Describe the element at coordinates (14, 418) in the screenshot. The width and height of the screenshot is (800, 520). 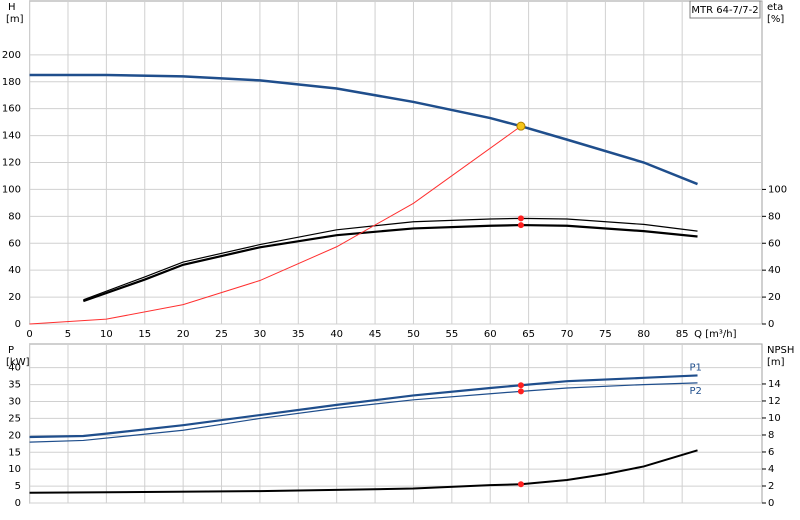
I see `y-tick-label: 25` at that location.